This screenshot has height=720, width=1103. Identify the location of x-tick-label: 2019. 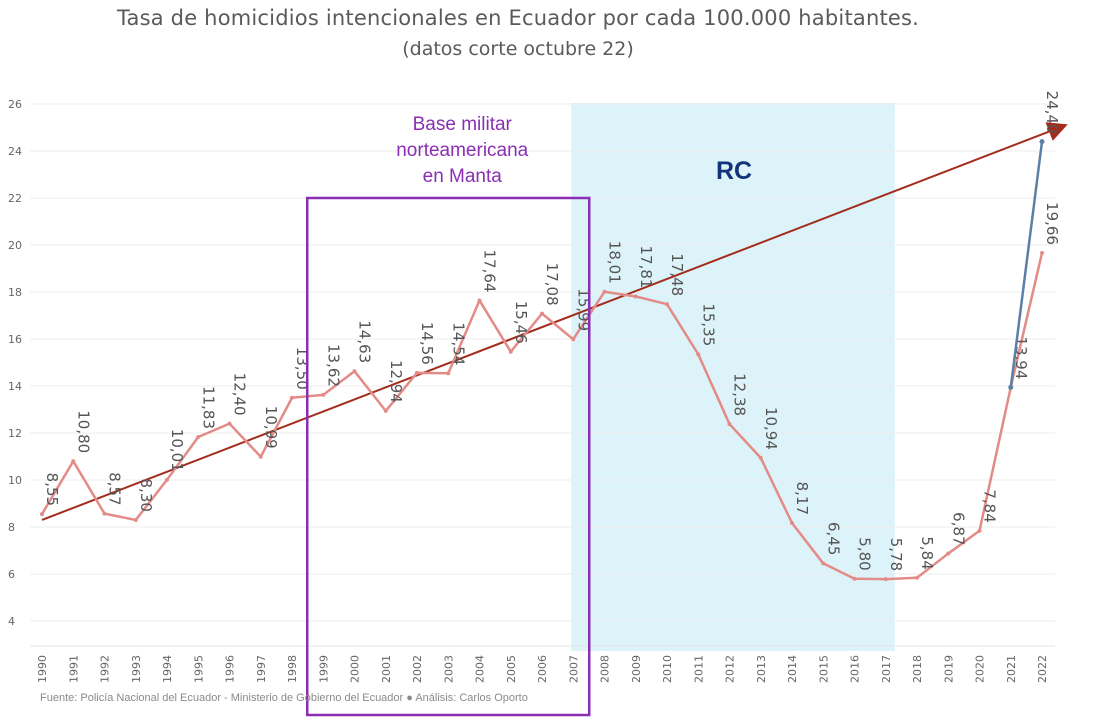
(948, 669).